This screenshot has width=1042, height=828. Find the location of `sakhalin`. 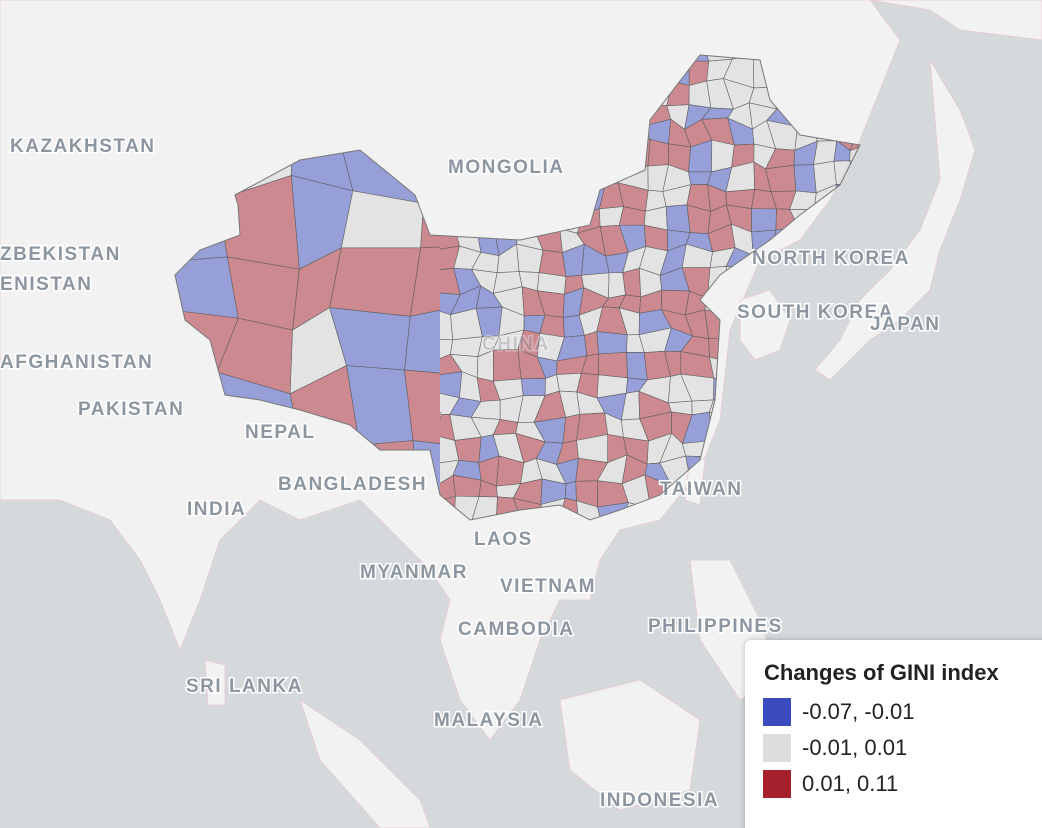

sakhalin is located at coordinates (955, 20).